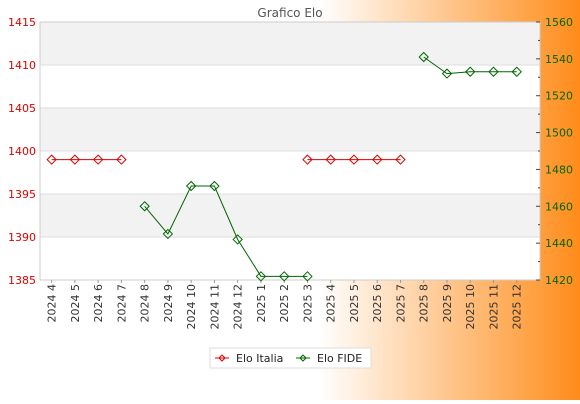 The image size is (580, 404). What do you see at coordinates (22, 65) in the screenshot?
I see `y-left-tick-label: 1410` at bounding box center [22, 65].